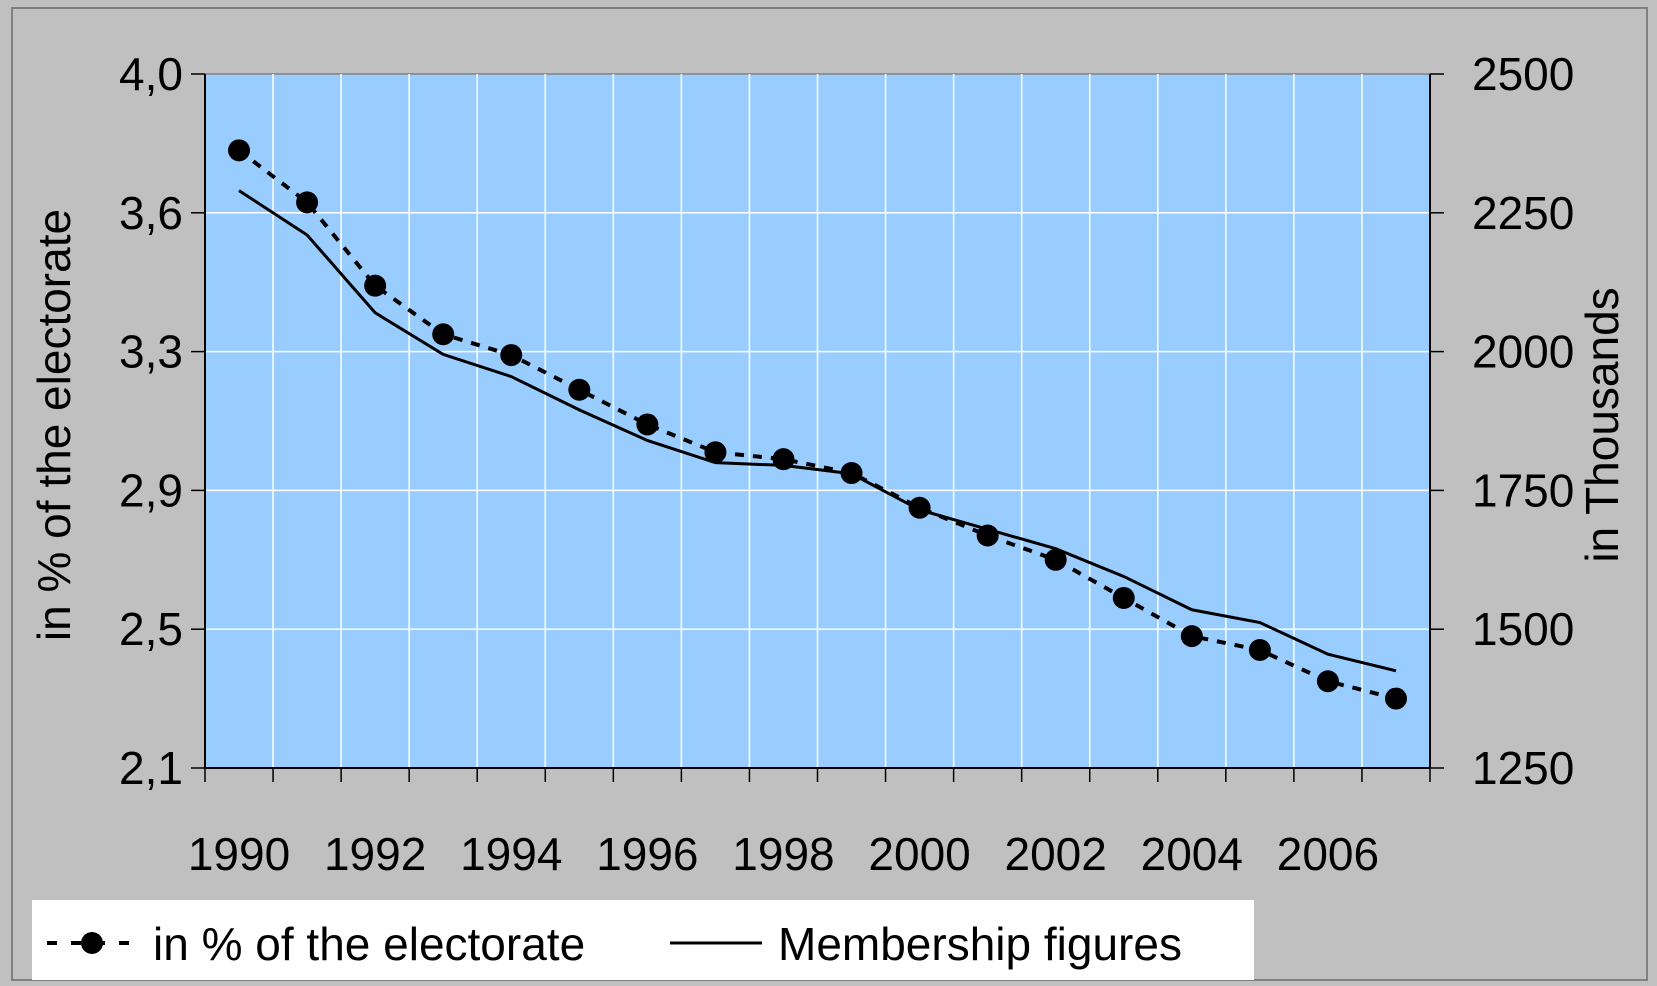 This screenshot has height=986, width=1657. I want to click on x-axis-tick-label: 1996, so click(647, 854).